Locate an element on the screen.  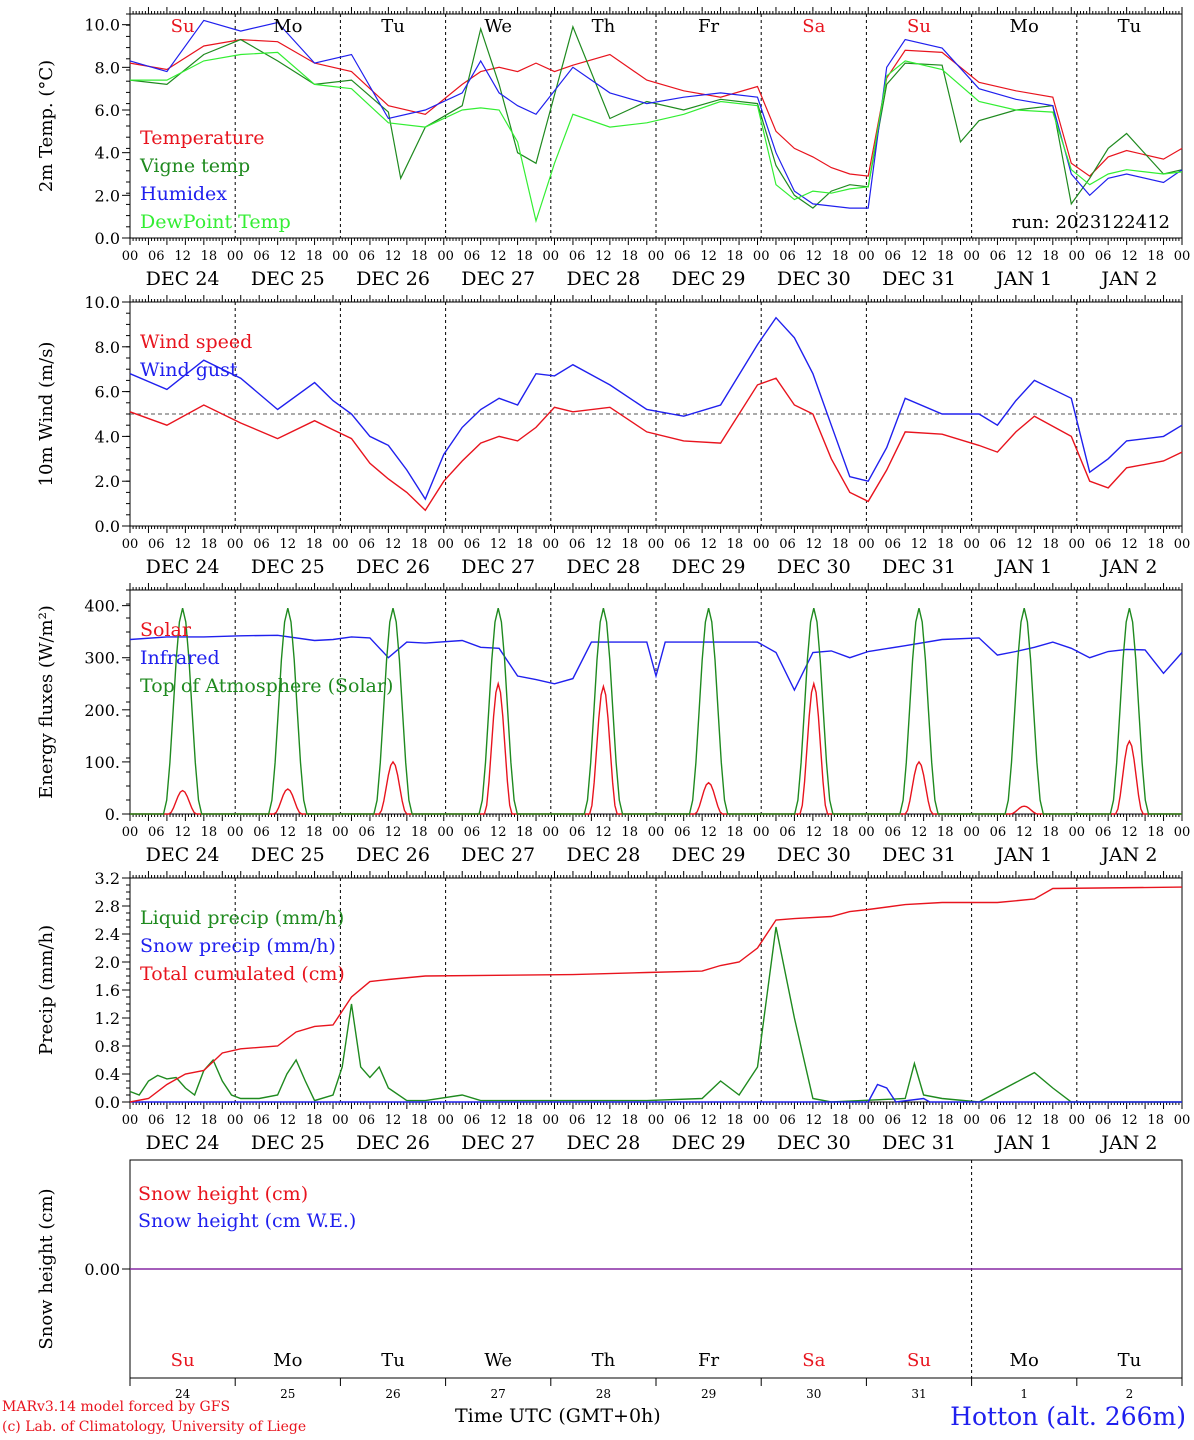
y-axis-label: 2m Temp. (°C) is located at coordinates (46, 126).